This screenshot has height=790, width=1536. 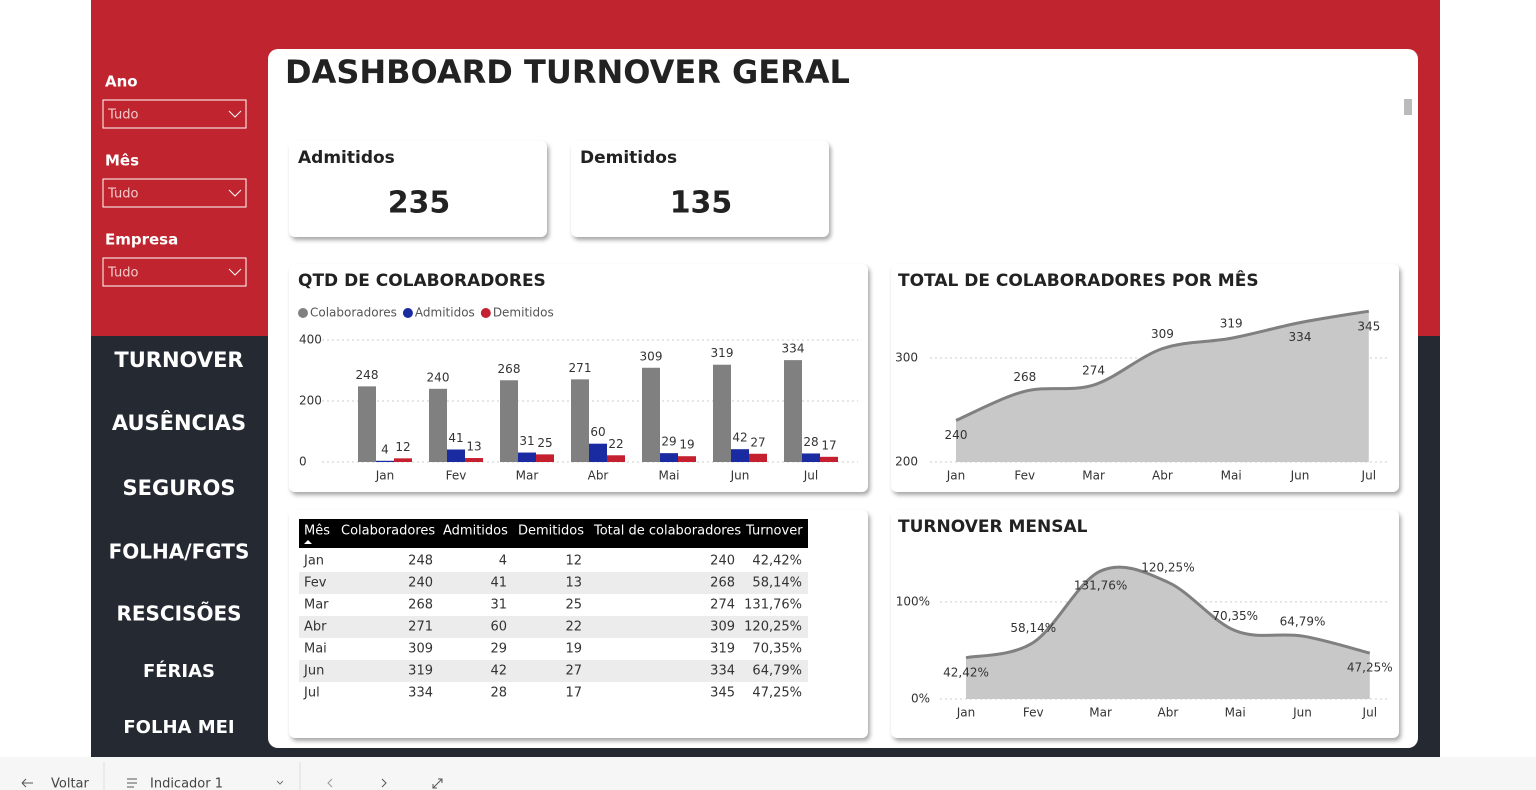 What do you see at coordinates (141, 240) in the screenshot?
I see `filter-label: Empresa` at bounding box center [141, 240].